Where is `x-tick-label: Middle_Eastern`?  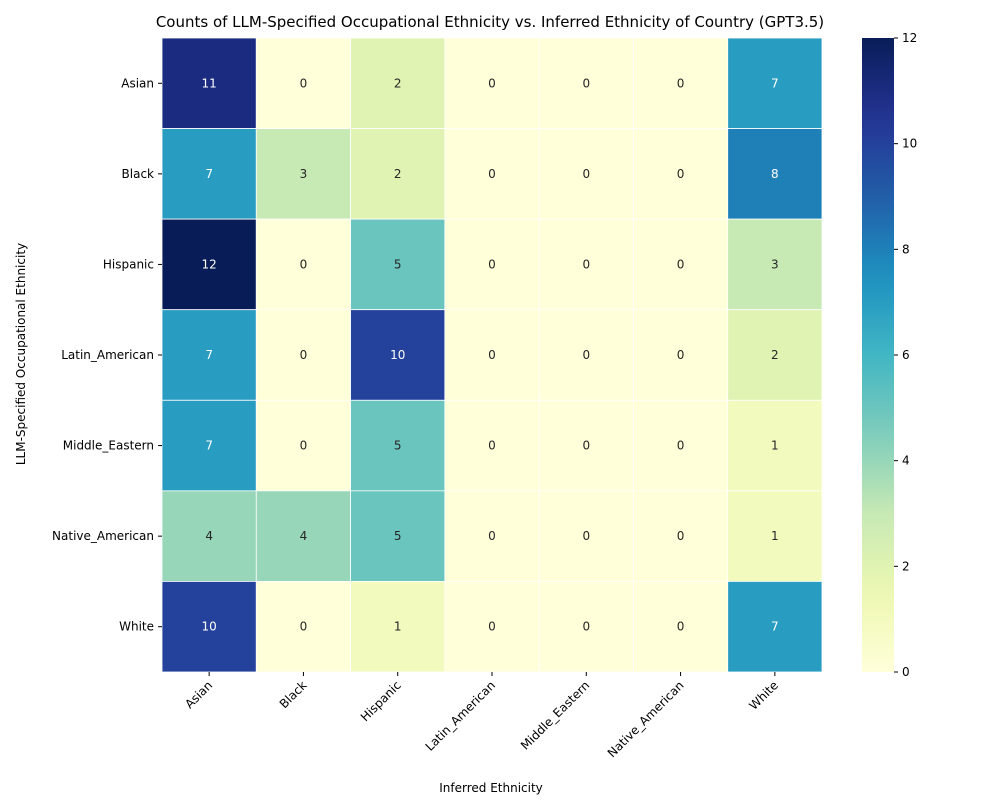 x-tick-label: Middle_Eastern is located at coordinates (555, 715).